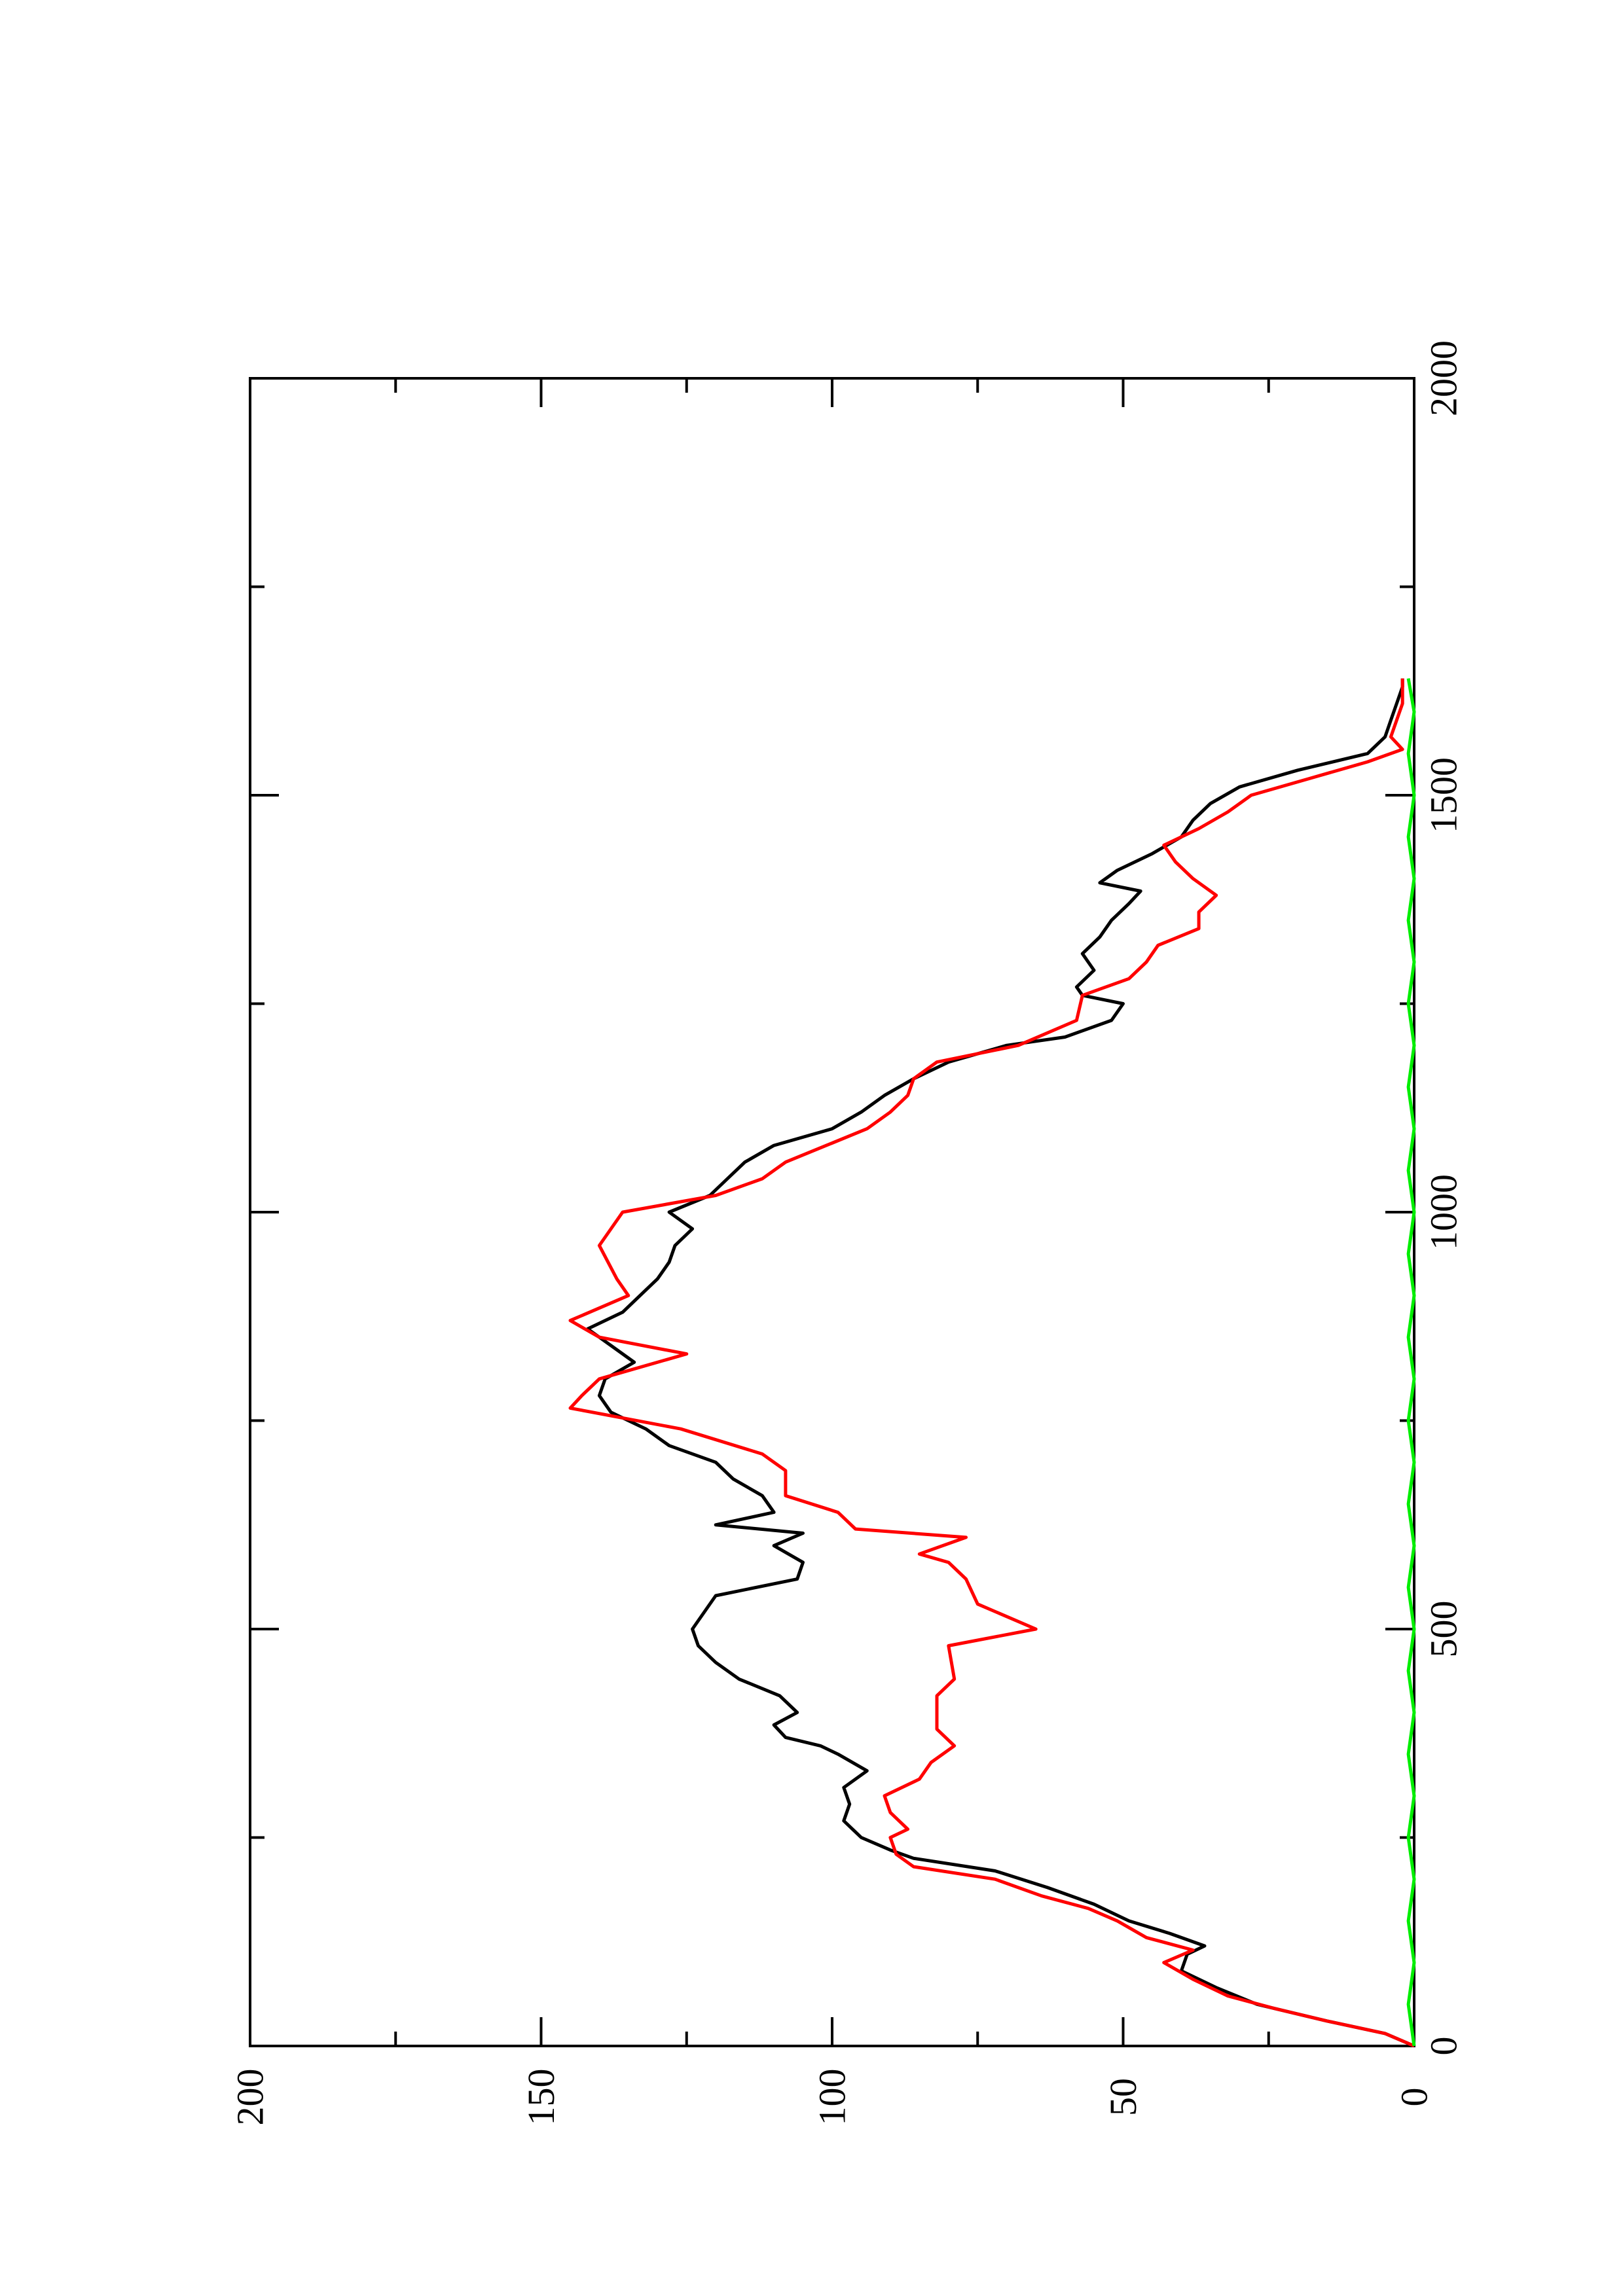 The height and width of the screenshot is (2296, 1623). What do you see at coordinates (541, 2097) in the screenshot?
I see `y-tick-label: 150` at bounding box center [541, 2097].